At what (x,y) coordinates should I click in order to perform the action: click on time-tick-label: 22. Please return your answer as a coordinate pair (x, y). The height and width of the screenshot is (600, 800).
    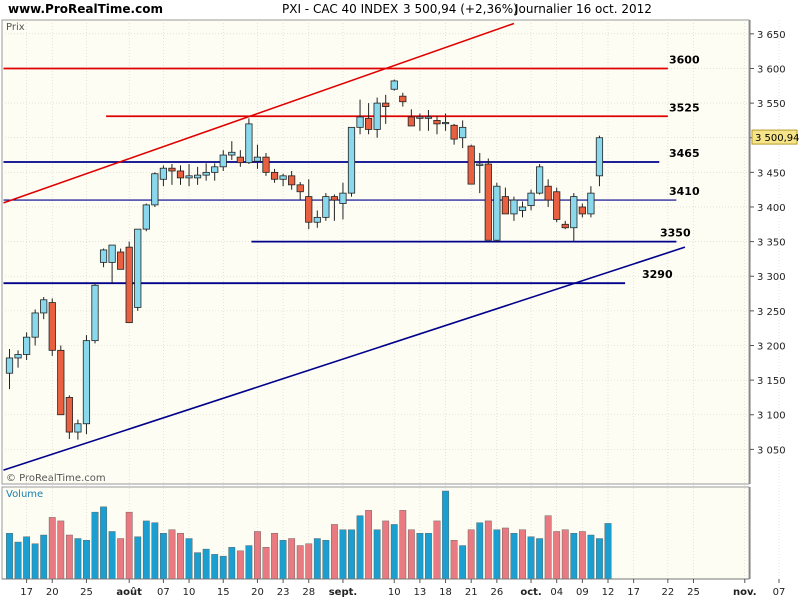
    Looking at the image, I should click on (667, 592).